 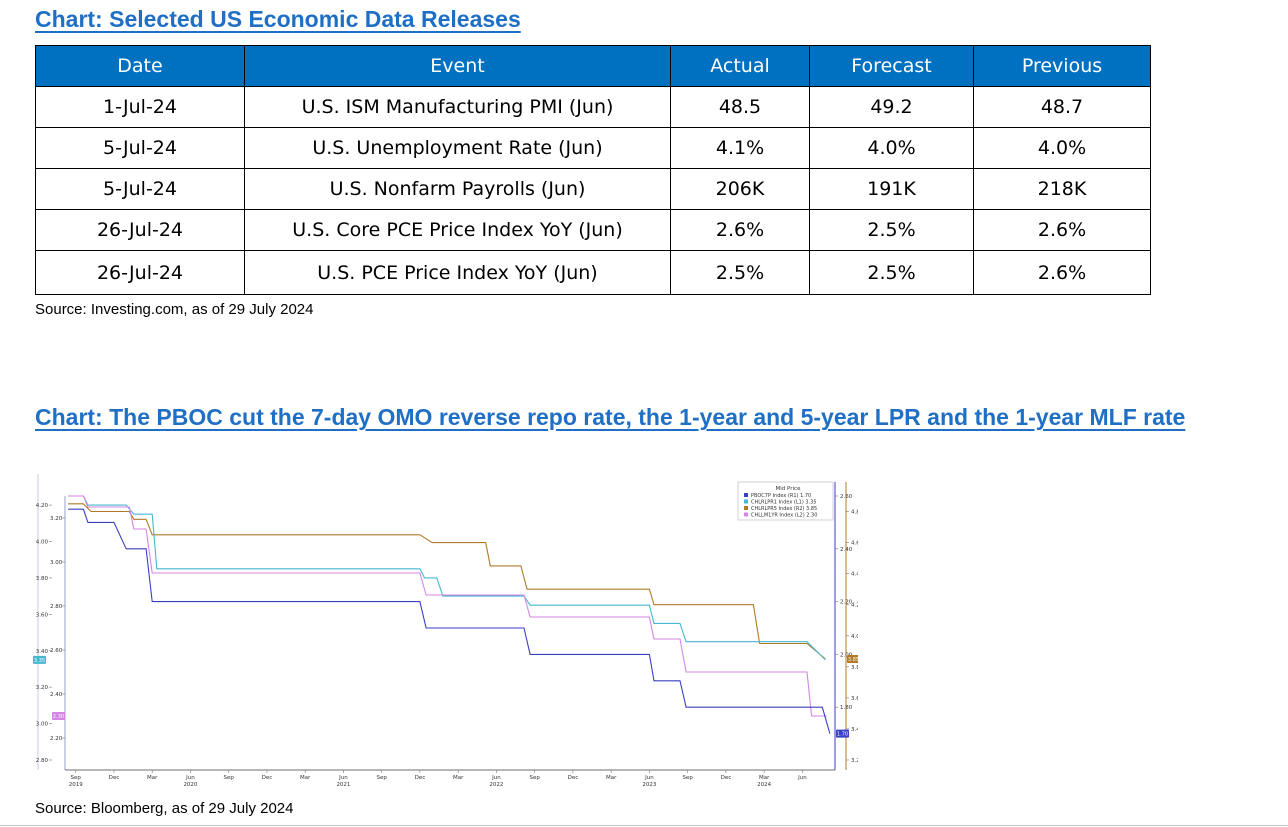 I want to click on last-value-tag-chlrlpr1, so click(x=39, y=659).